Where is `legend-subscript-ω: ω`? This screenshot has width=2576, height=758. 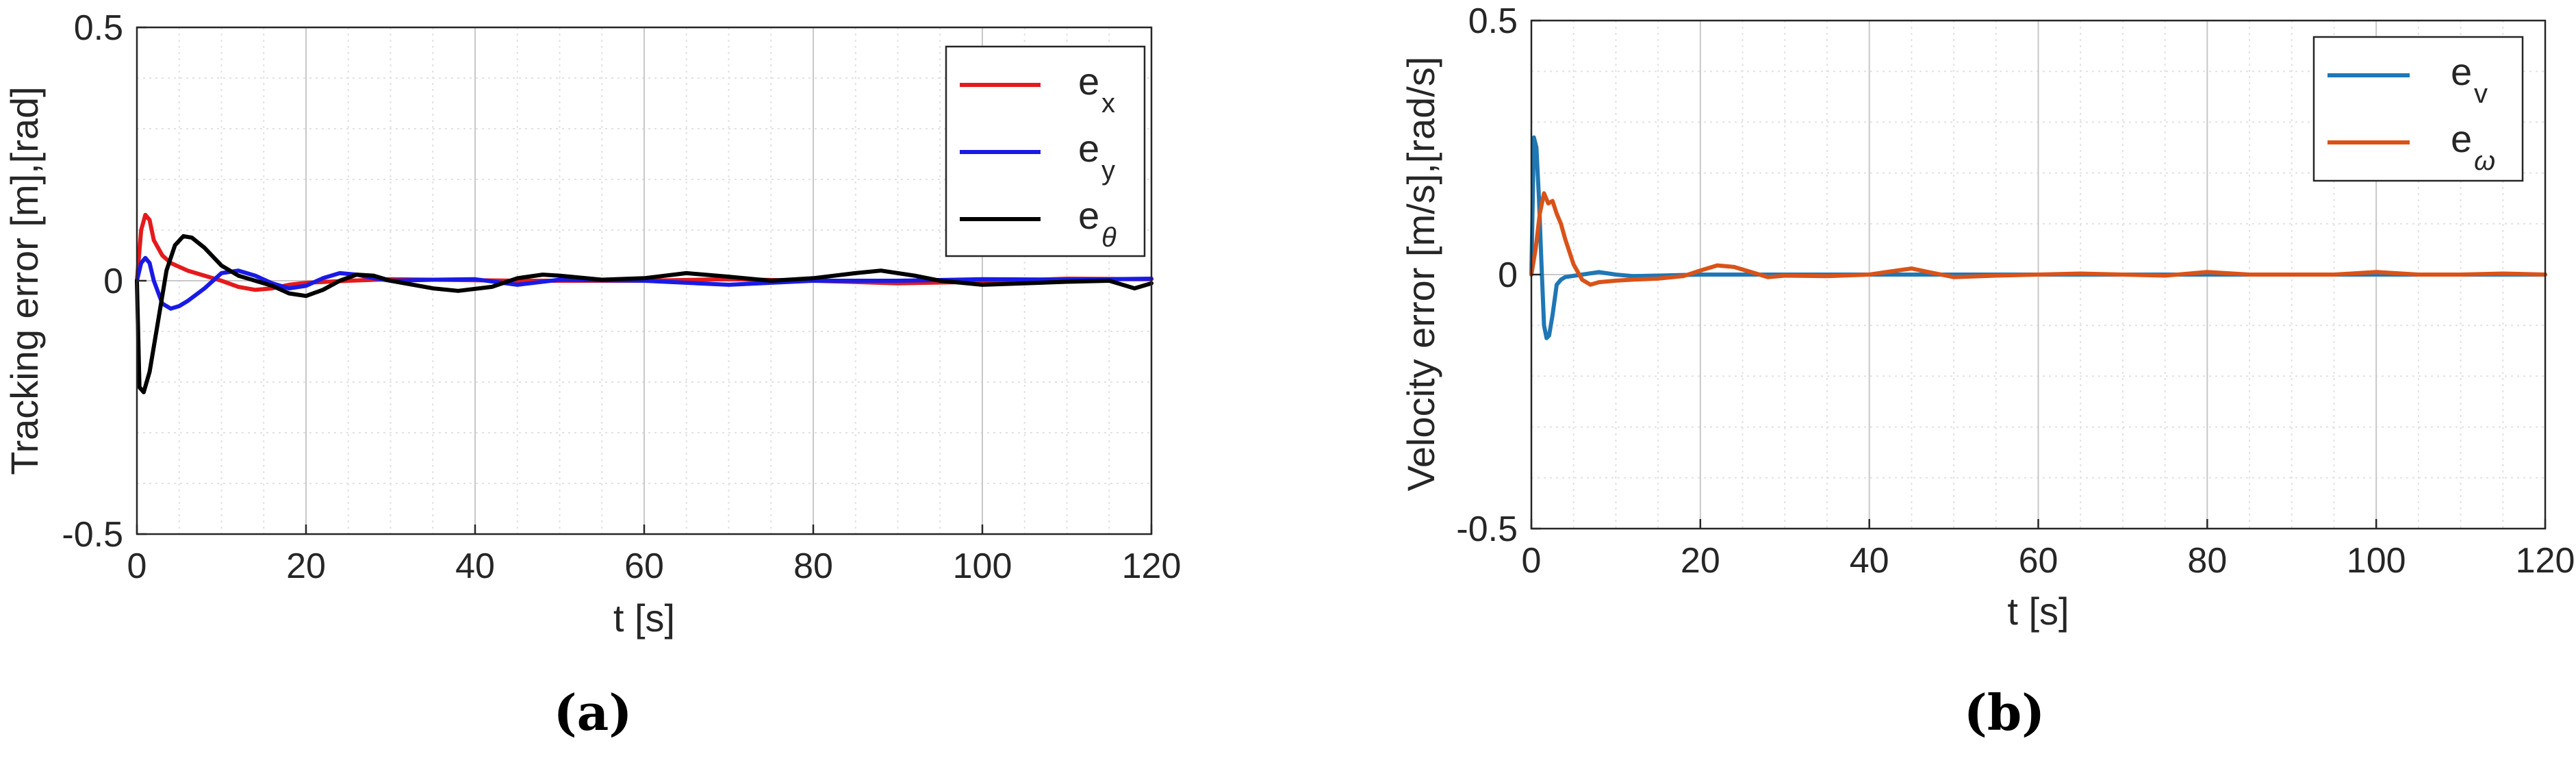
legend-subscript-ω: ω is located at coordinates (2484, 161).